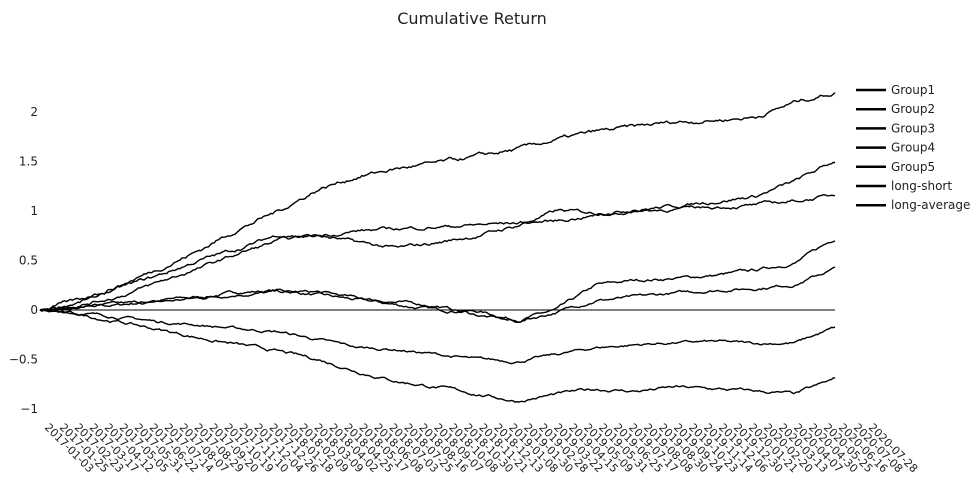 The width and height of the screenshot is (980, 489). I want to click on legend-item: Group3, so click(895, 128).